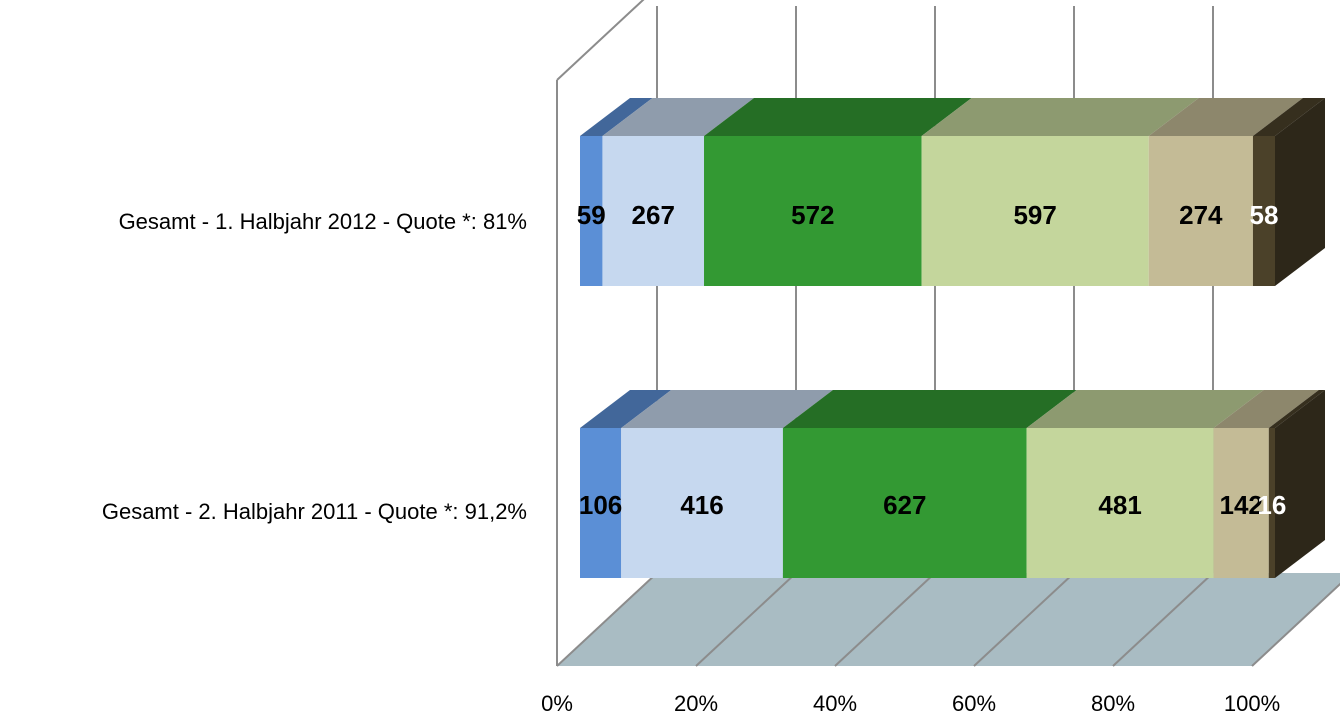  Describe the element at coordinates (1252, 703) in the screenshot. I see `x-tick-label: 100%` at that location.